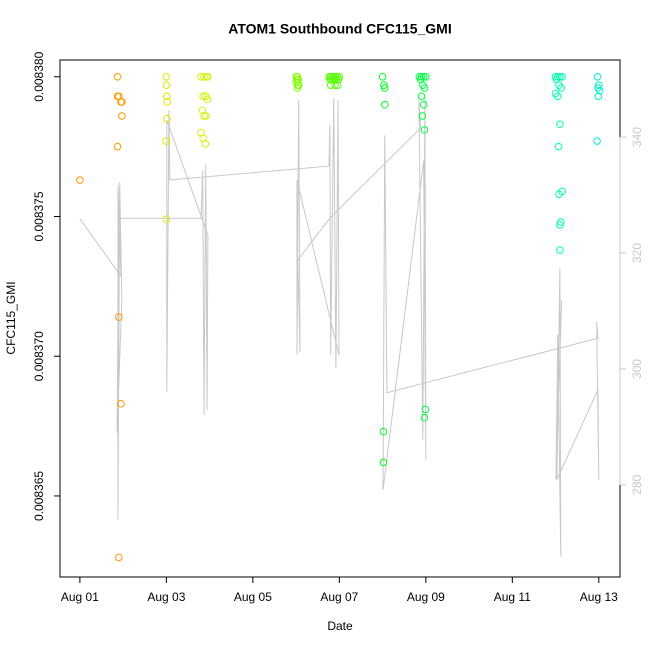  I want to click on y-tick-label: 0.008380, so click(39, 76).